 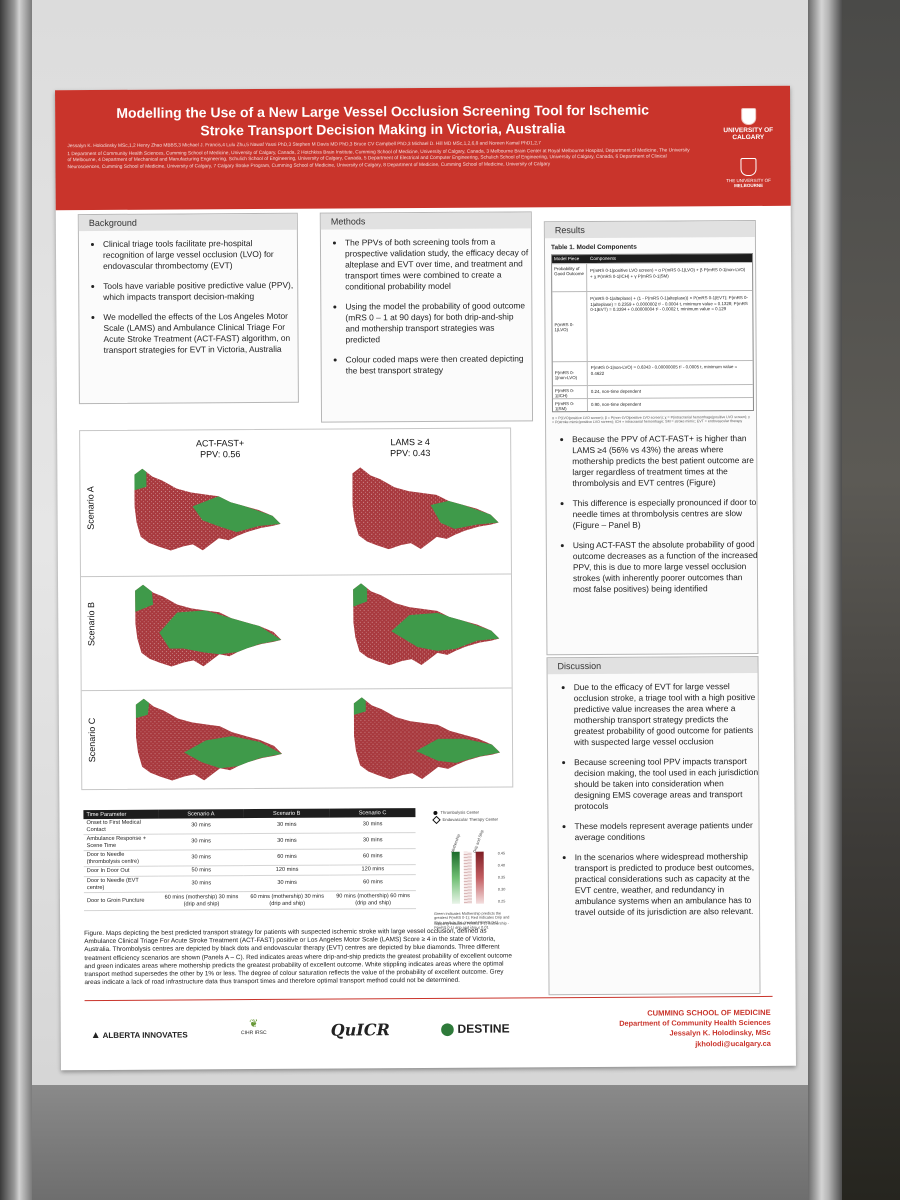 I want to click on lams-label: LAMS ≥ 4, so click(x=410, y=442).